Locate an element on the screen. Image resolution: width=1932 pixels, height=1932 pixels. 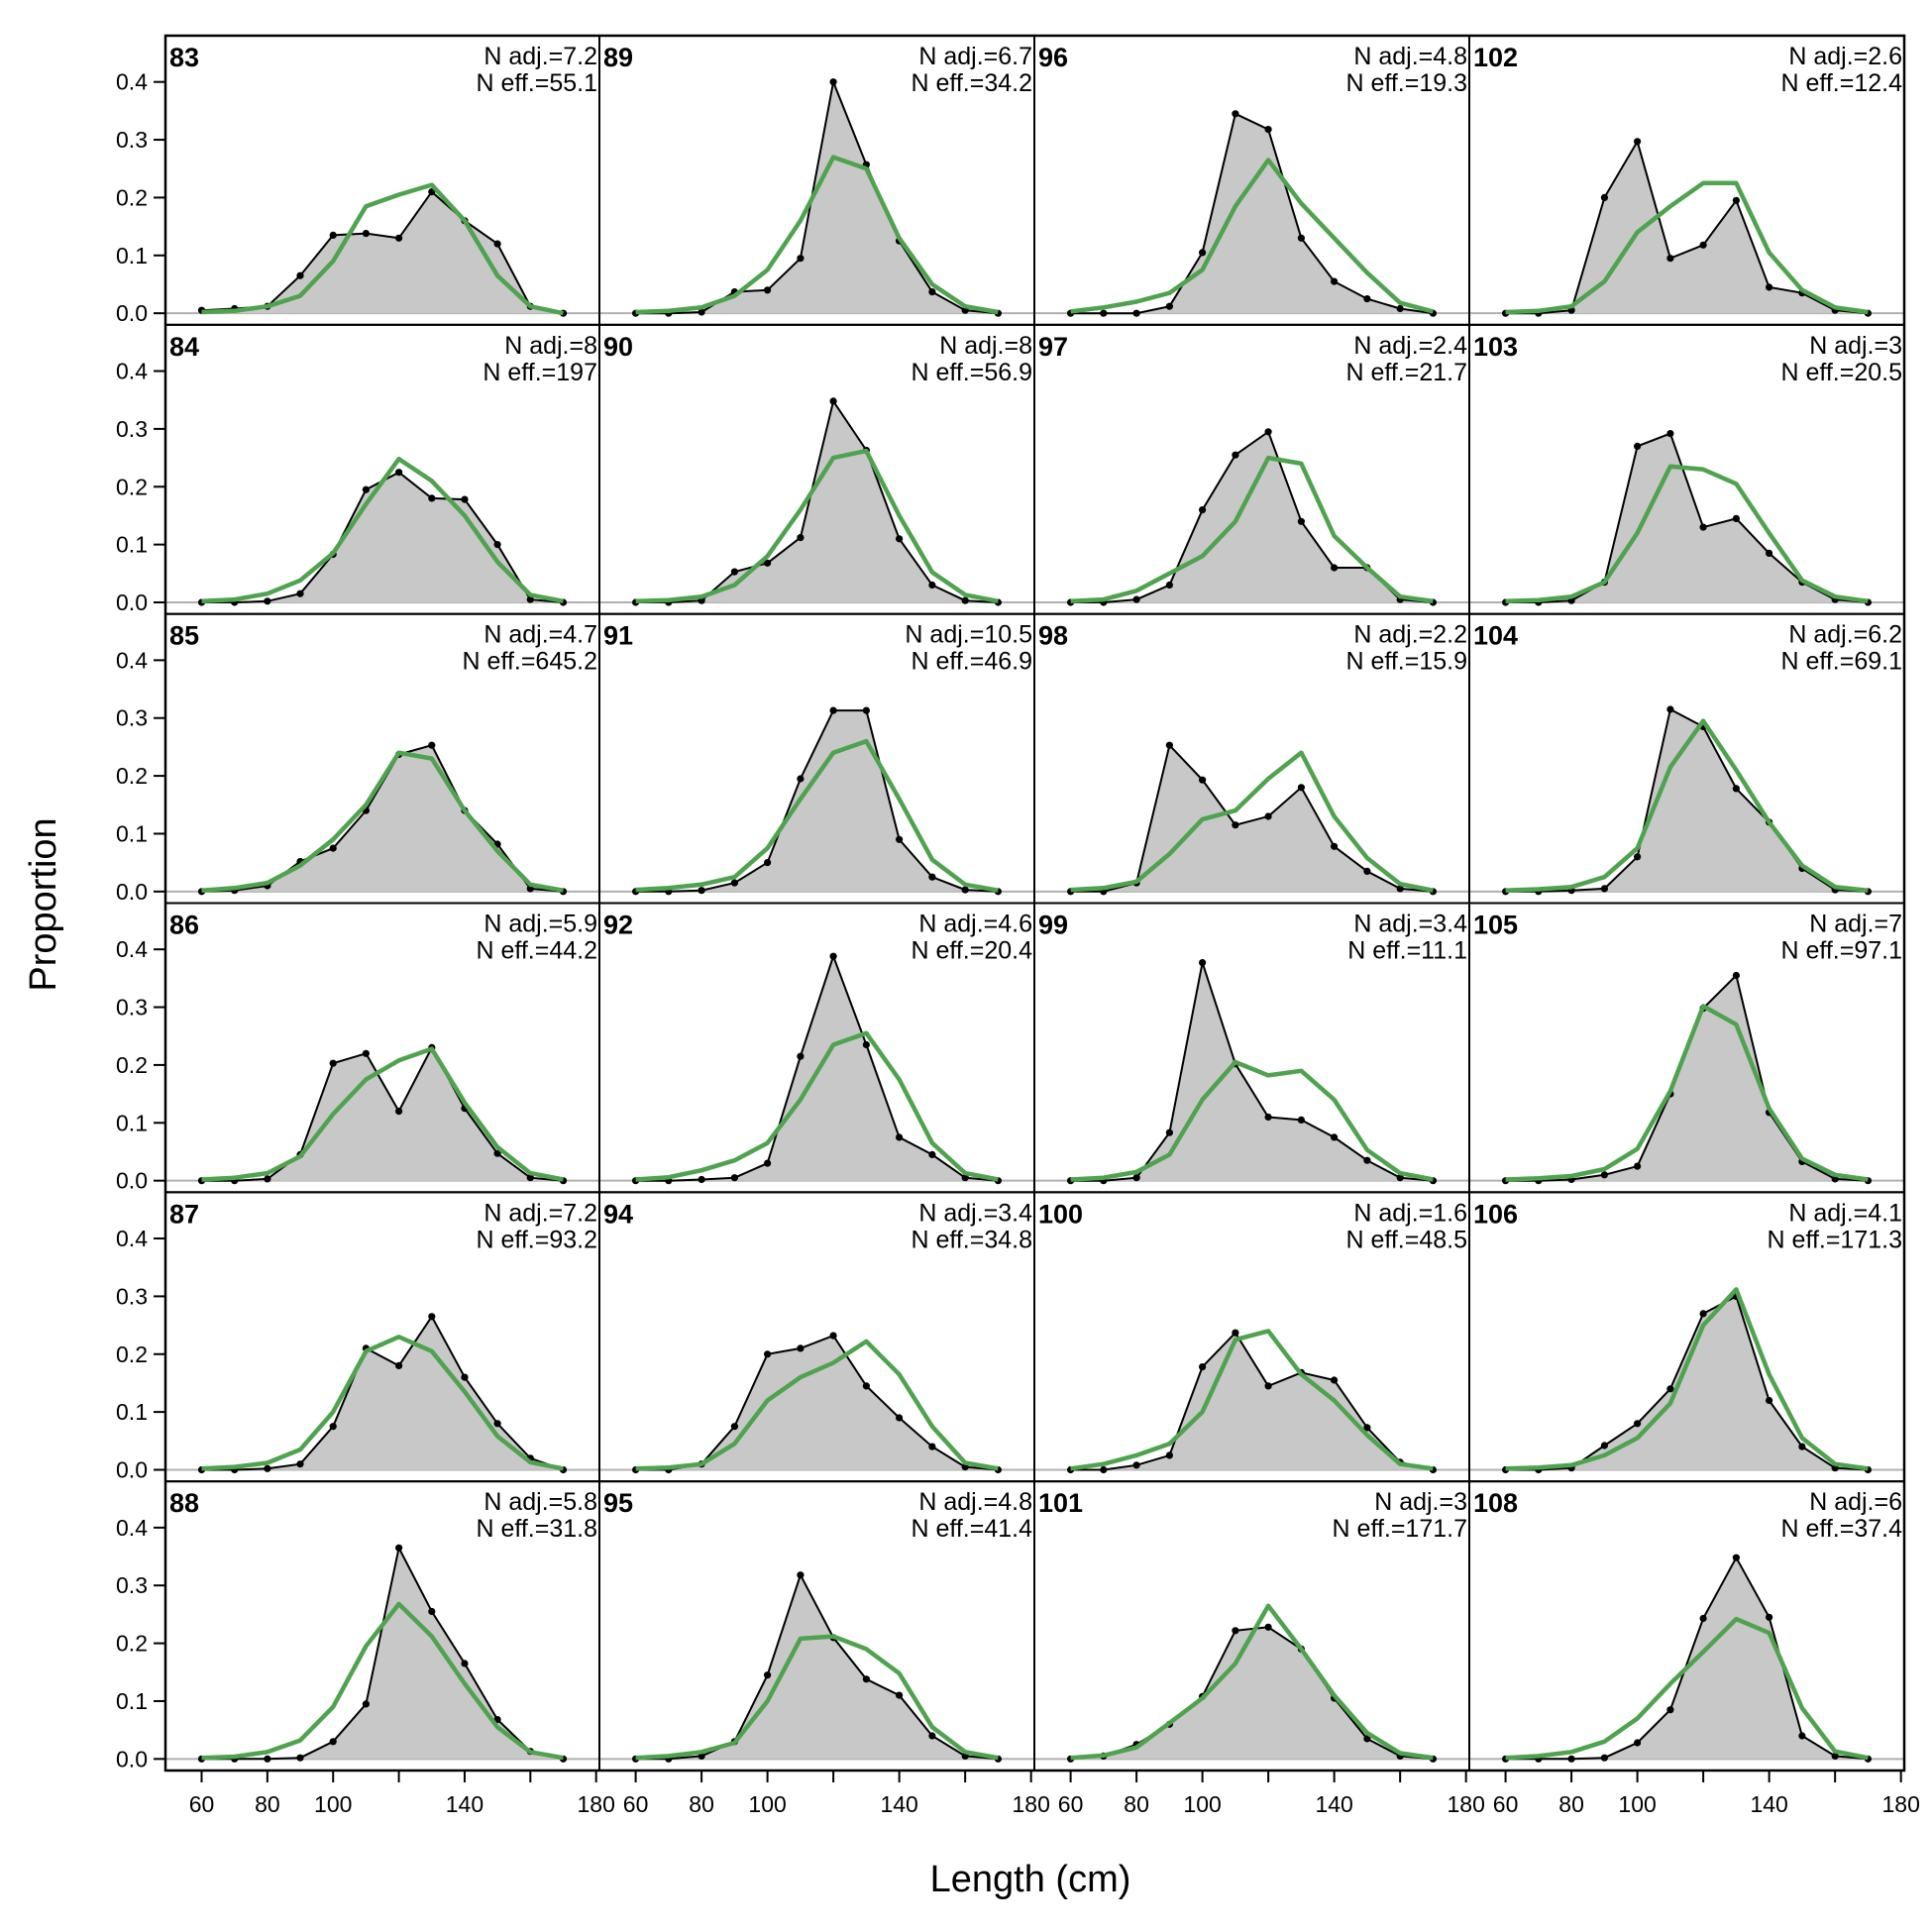
y-tick-label: 0.1 is located at coordinates (132, 545).